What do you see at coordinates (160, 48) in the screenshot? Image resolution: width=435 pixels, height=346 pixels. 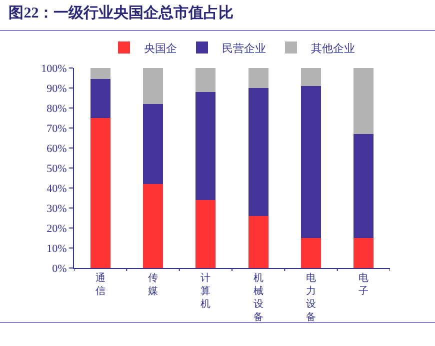 I see `legend-label: 央国企` at bounding box center [160, 48].